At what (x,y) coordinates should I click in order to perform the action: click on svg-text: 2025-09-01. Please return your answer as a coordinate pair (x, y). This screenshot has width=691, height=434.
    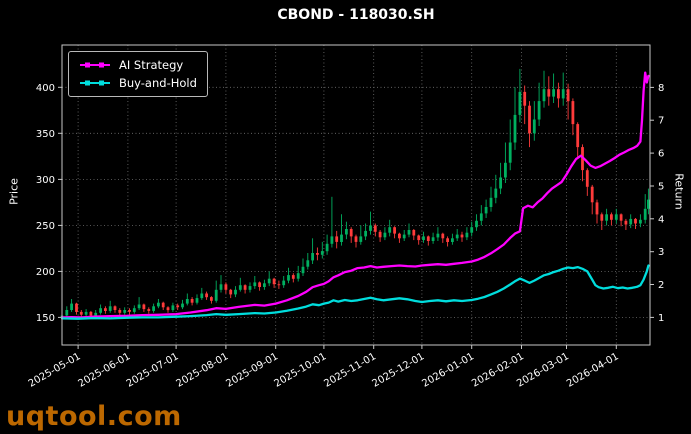
    Looking at the image, I should click on (252, 370).